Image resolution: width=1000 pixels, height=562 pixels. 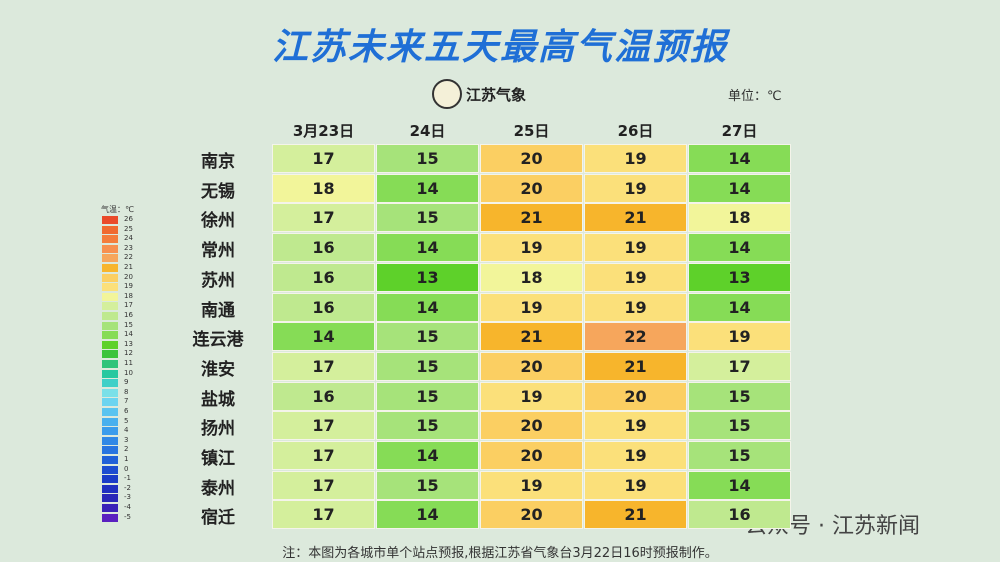 What do you see at coordinates (755, 96) in the screenshot?
I see `unit: 单位：℃` at bounding box center [755, 96].